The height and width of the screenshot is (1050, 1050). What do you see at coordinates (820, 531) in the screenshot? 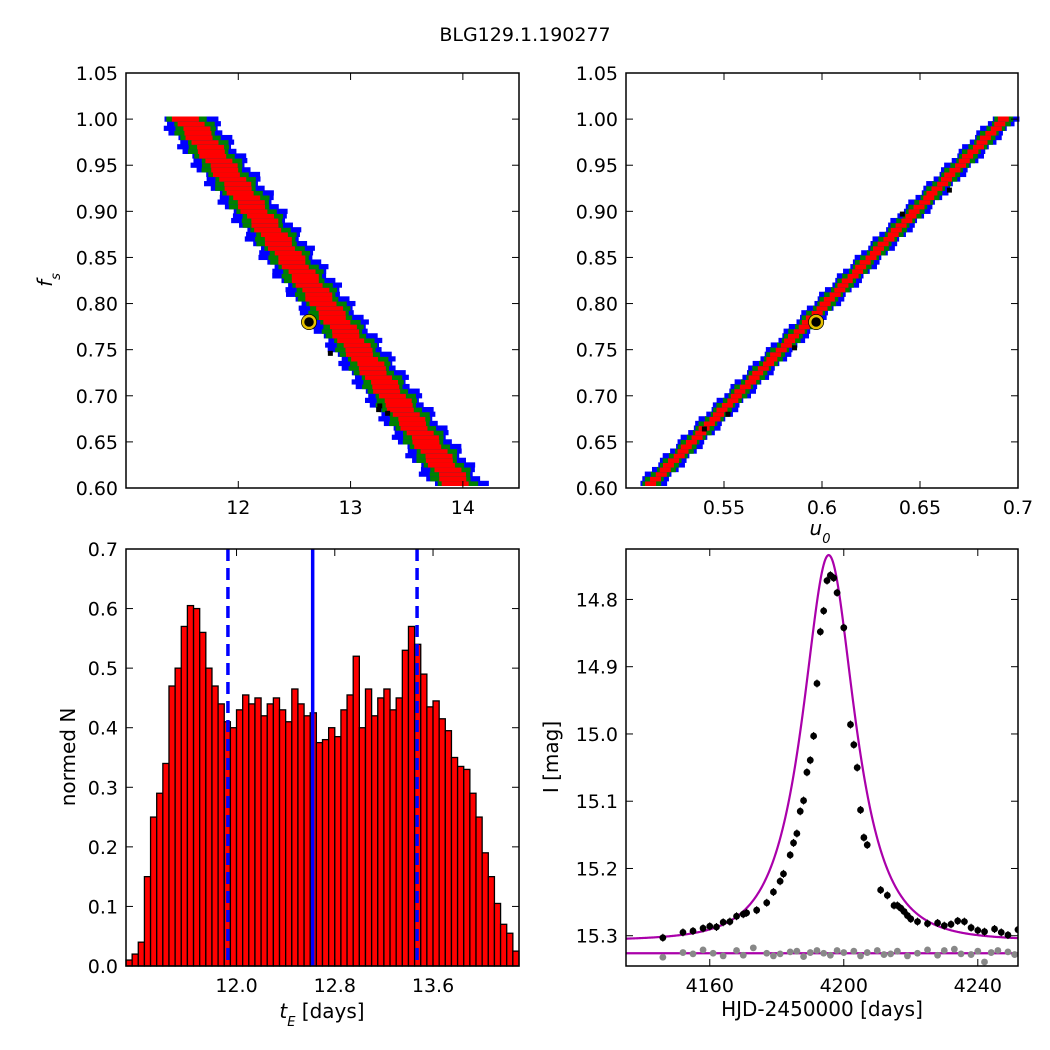
I see `panel2-xlabel: u0` at bounding box center [820, 531].